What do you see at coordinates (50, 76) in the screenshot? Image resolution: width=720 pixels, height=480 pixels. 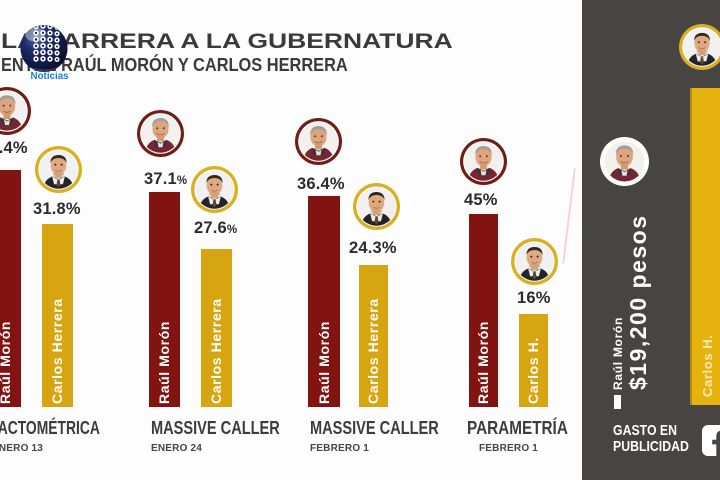 I see `svg-text: Noticias` at bounding box center [50, 76].